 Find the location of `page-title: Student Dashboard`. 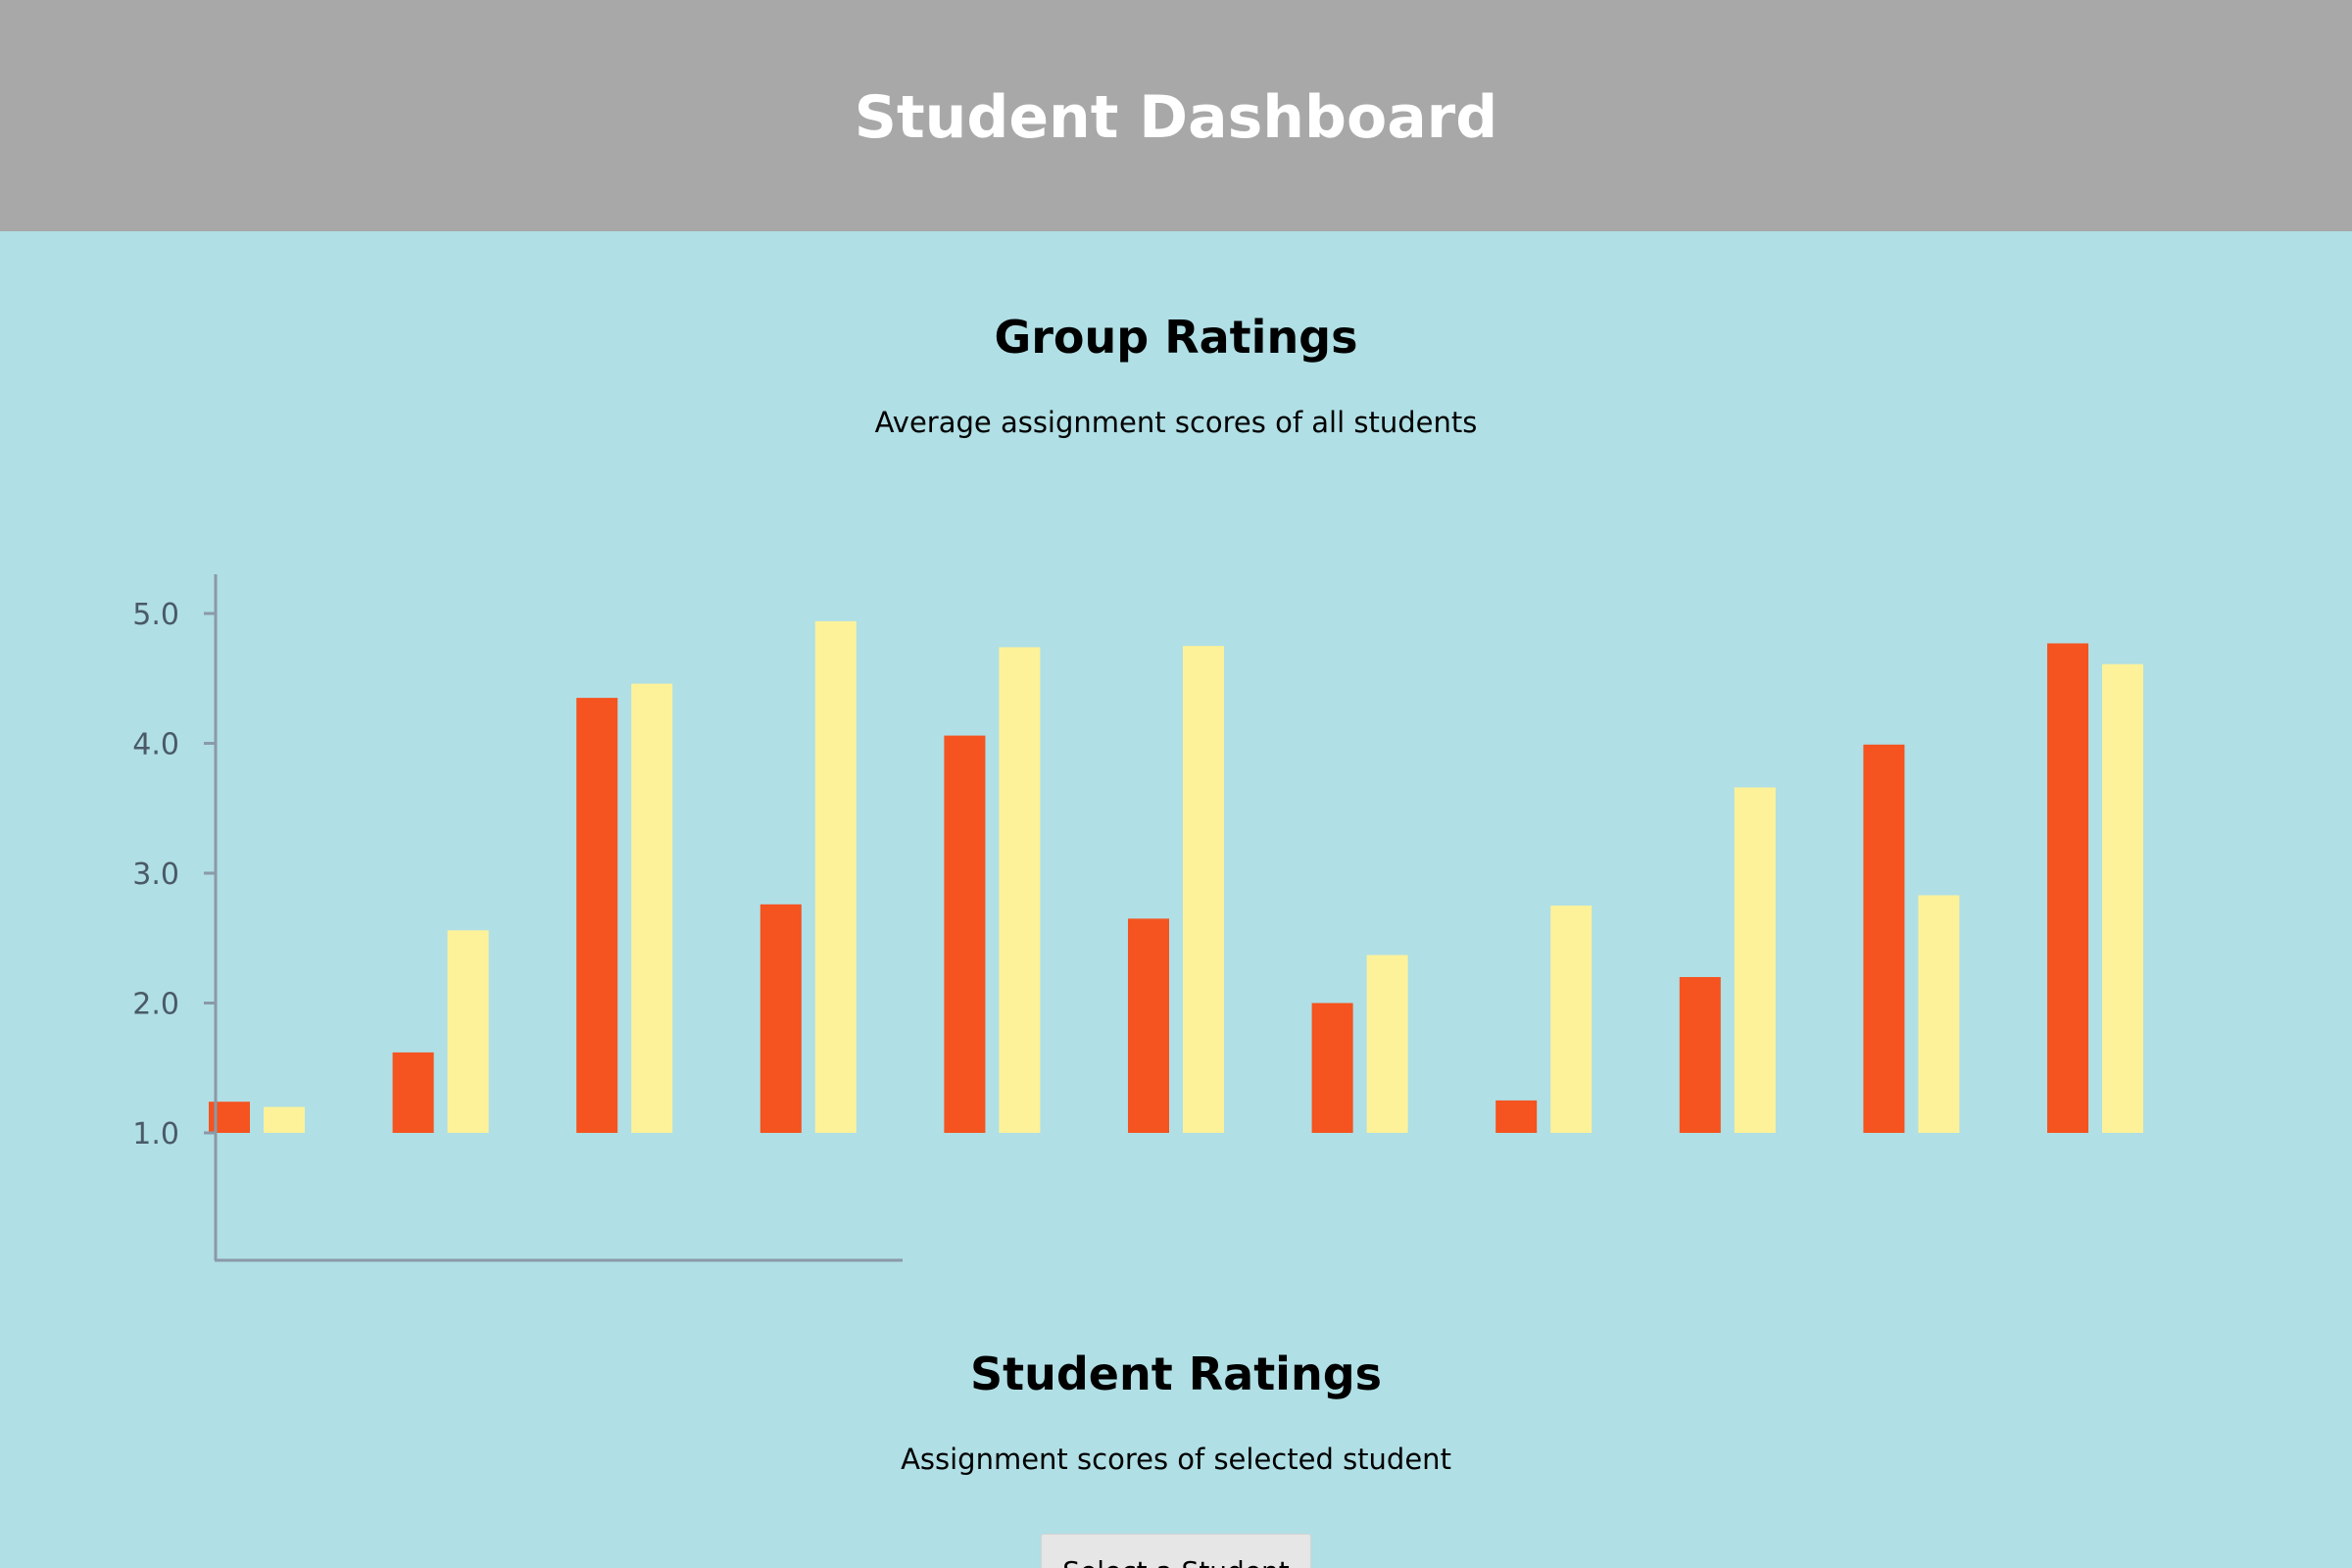

page-title: Student Dashboard is located at coordinates (1176, 117).